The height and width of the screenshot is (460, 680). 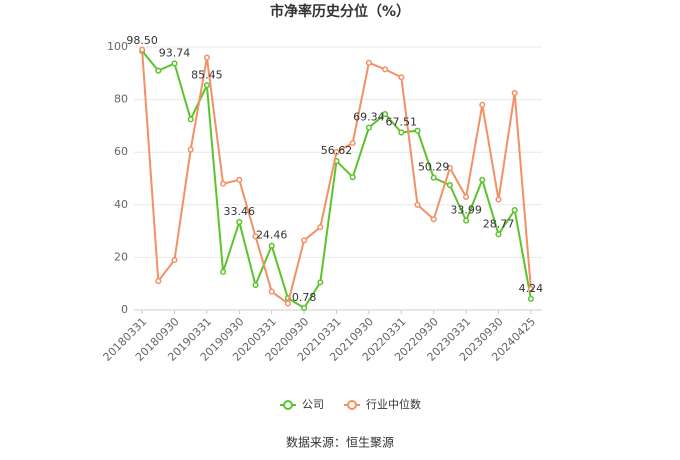 I want to click on legend-label: 公司, so click(x=313, y=404).